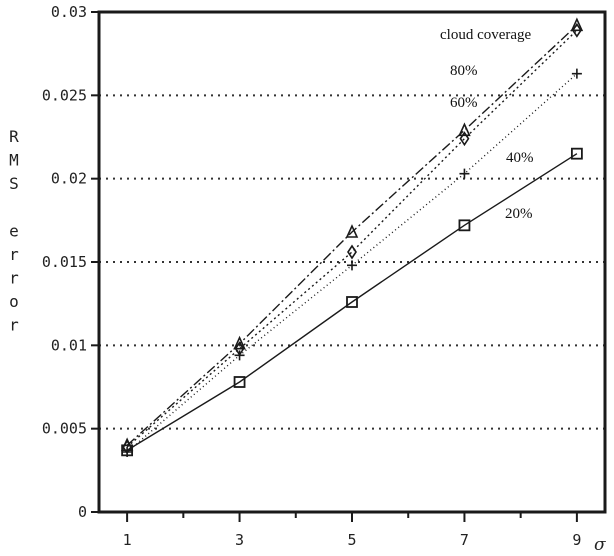  I want to click on y-axis-label-char-5: r, so click(14, 278).